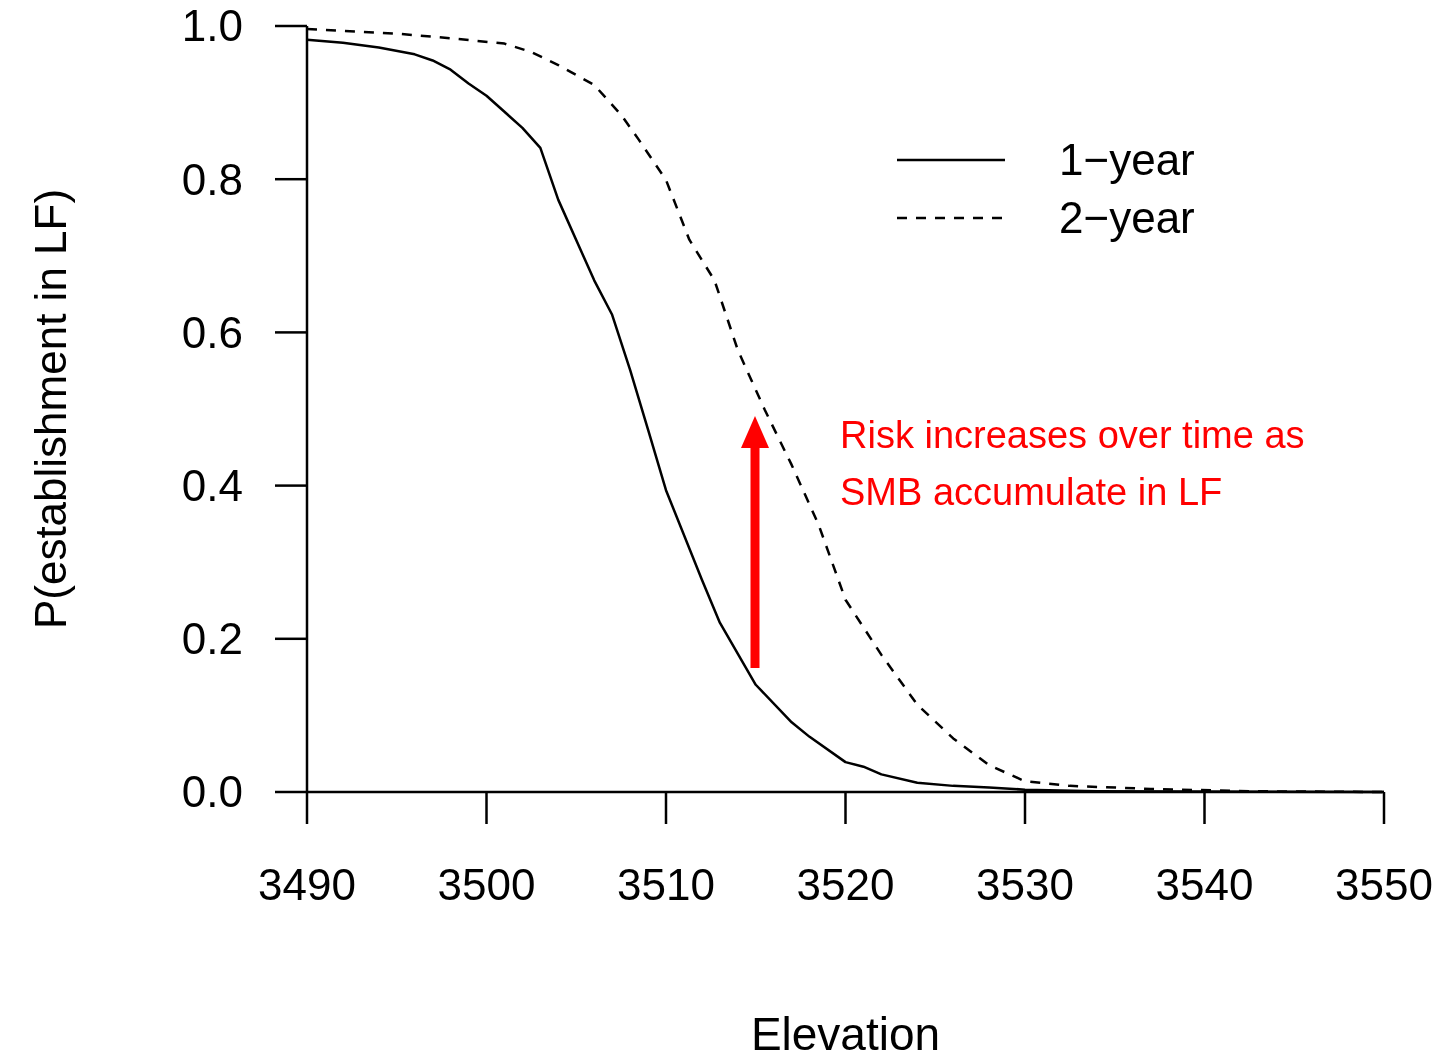  Describe the element at coordinates (1072, 463) in the screenshot. I see `annotation: Risk increases over time as SMB accumulate in LF` at that location.